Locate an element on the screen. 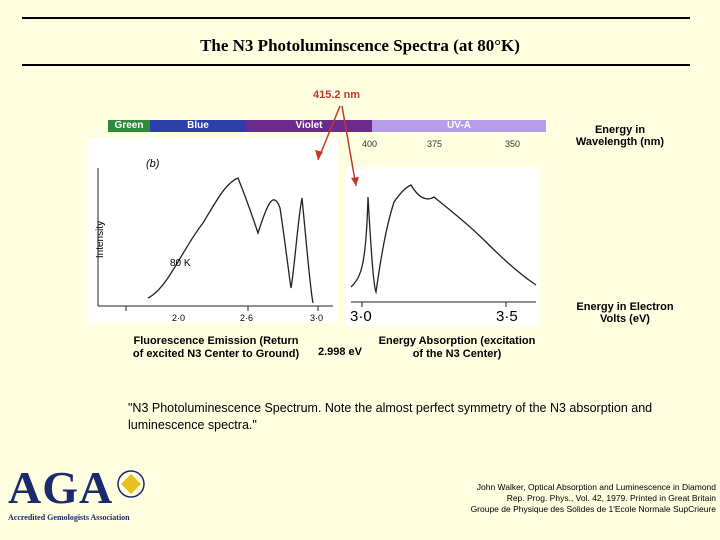  left-tick-1: 2·0 is located at coordinates (179, 318).